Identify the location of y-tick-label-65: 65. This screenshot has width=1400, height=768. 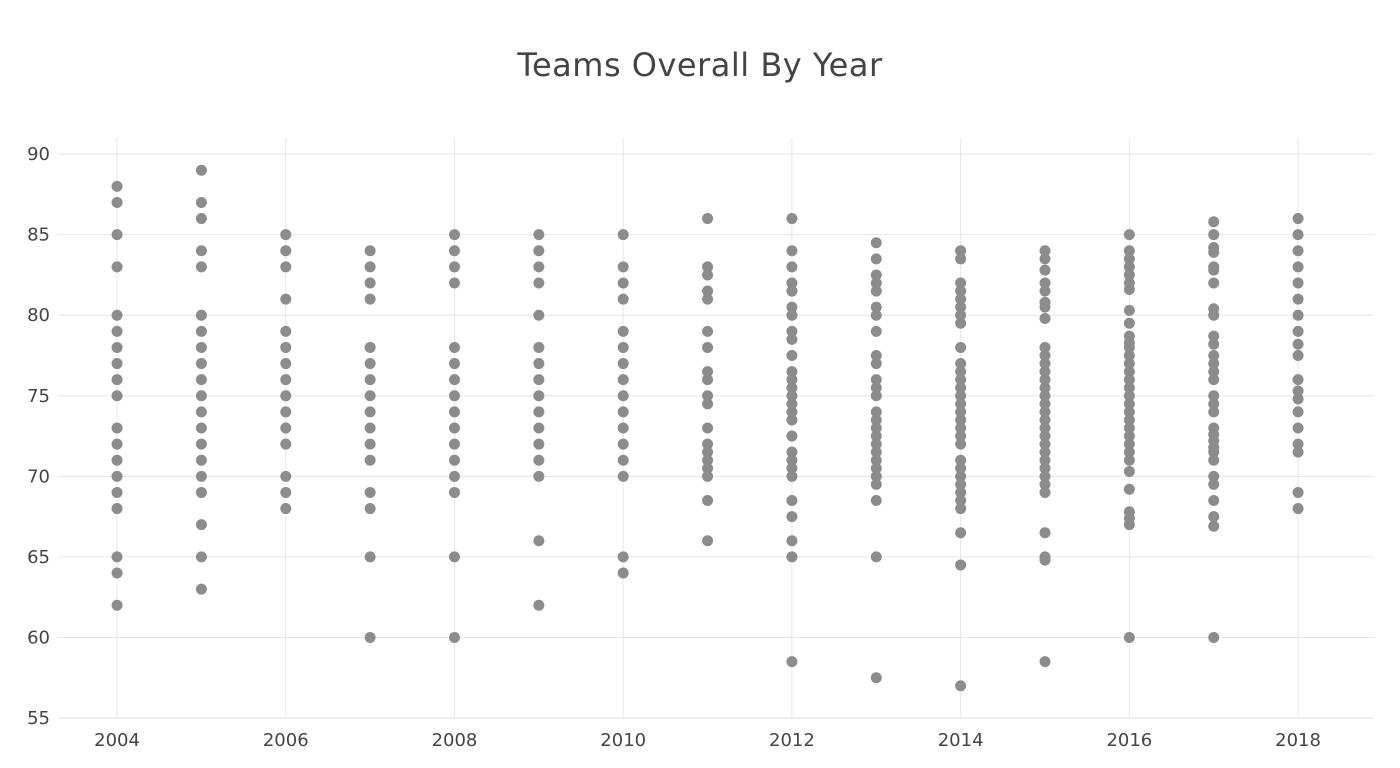
(38, 557).